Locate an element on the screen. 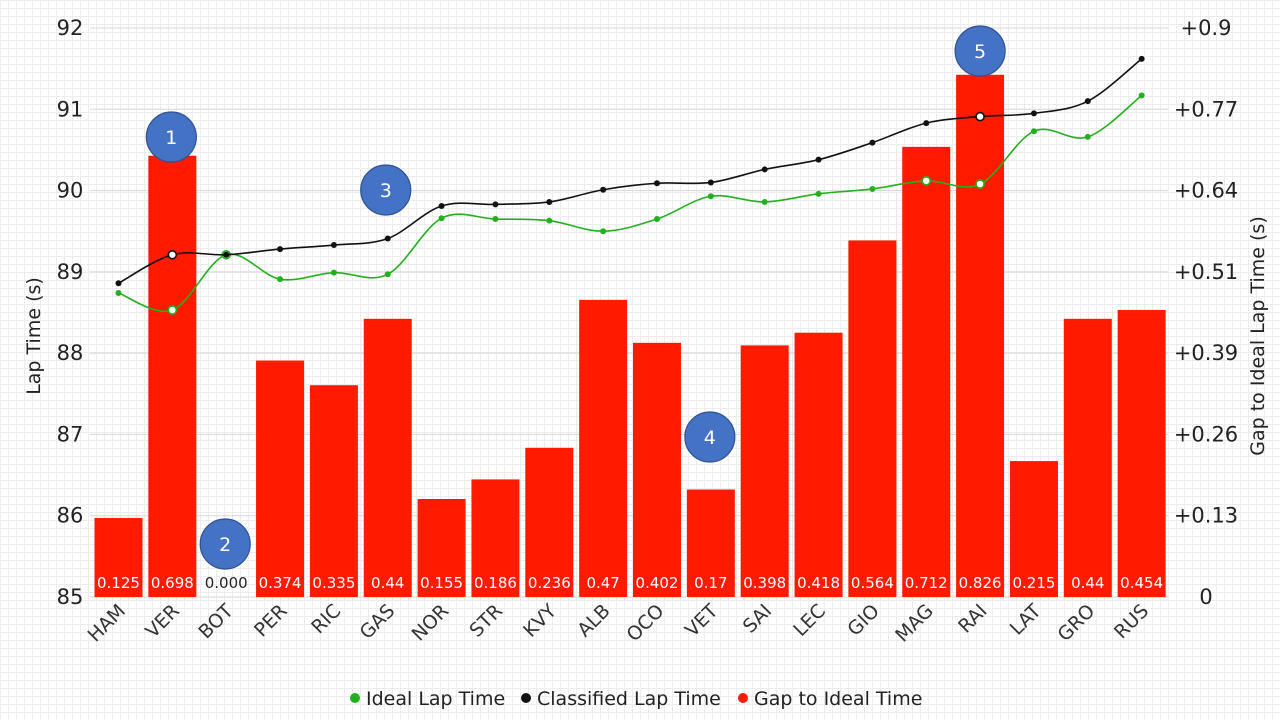  annotation-marker-2: 2 is located at coordinates (225, 544).